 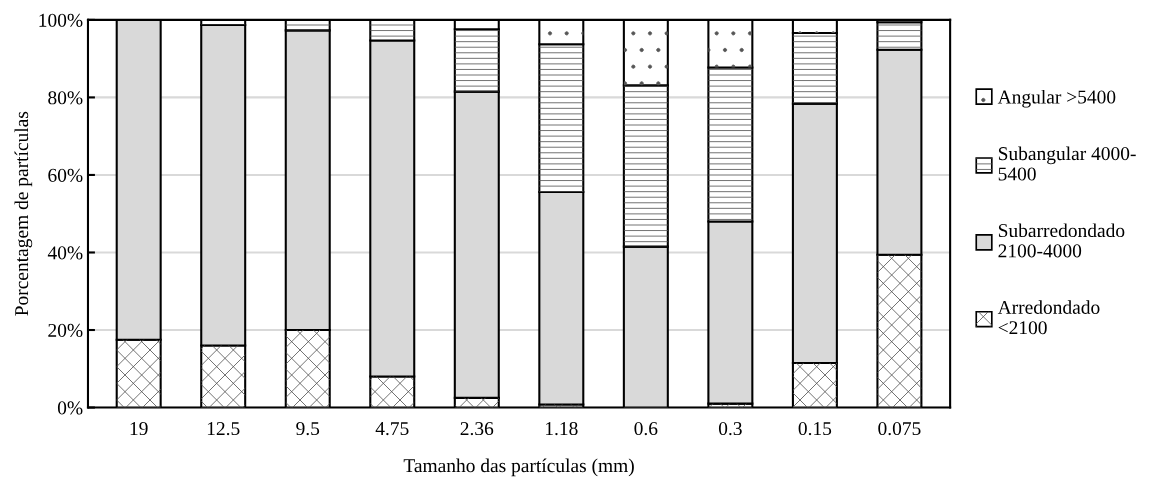 What do you see at coordinates (223, 429) in the screenshot?
I see `x-tick-label: 12.5` at bounding box center [223, 429].